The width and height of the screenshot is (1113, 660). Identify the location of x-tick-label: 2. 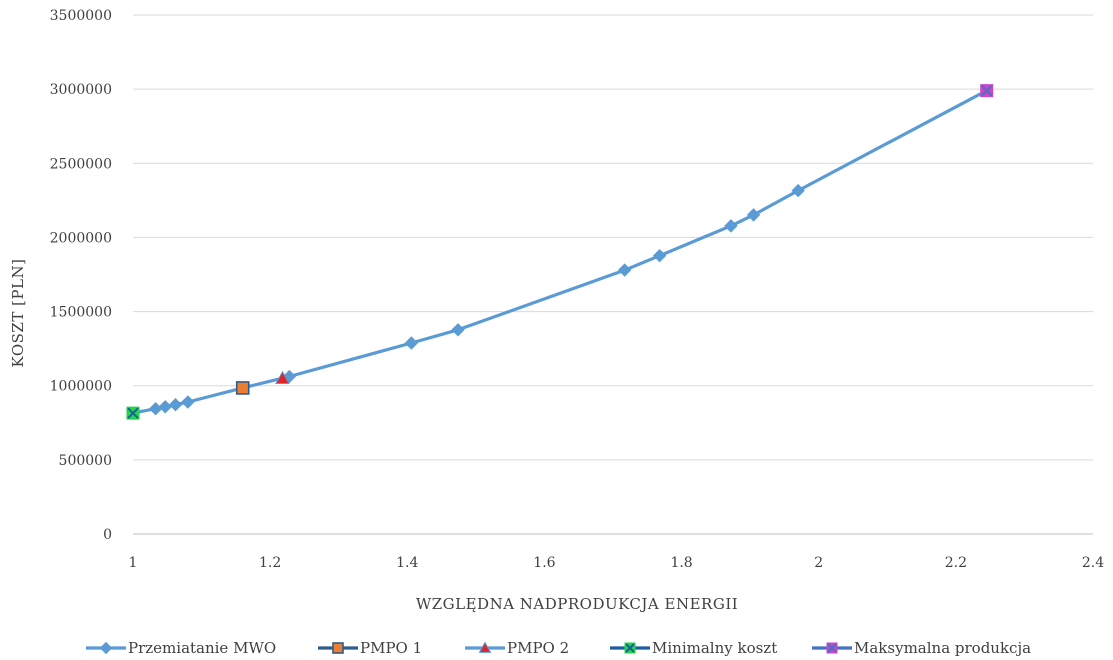
(818, 563).